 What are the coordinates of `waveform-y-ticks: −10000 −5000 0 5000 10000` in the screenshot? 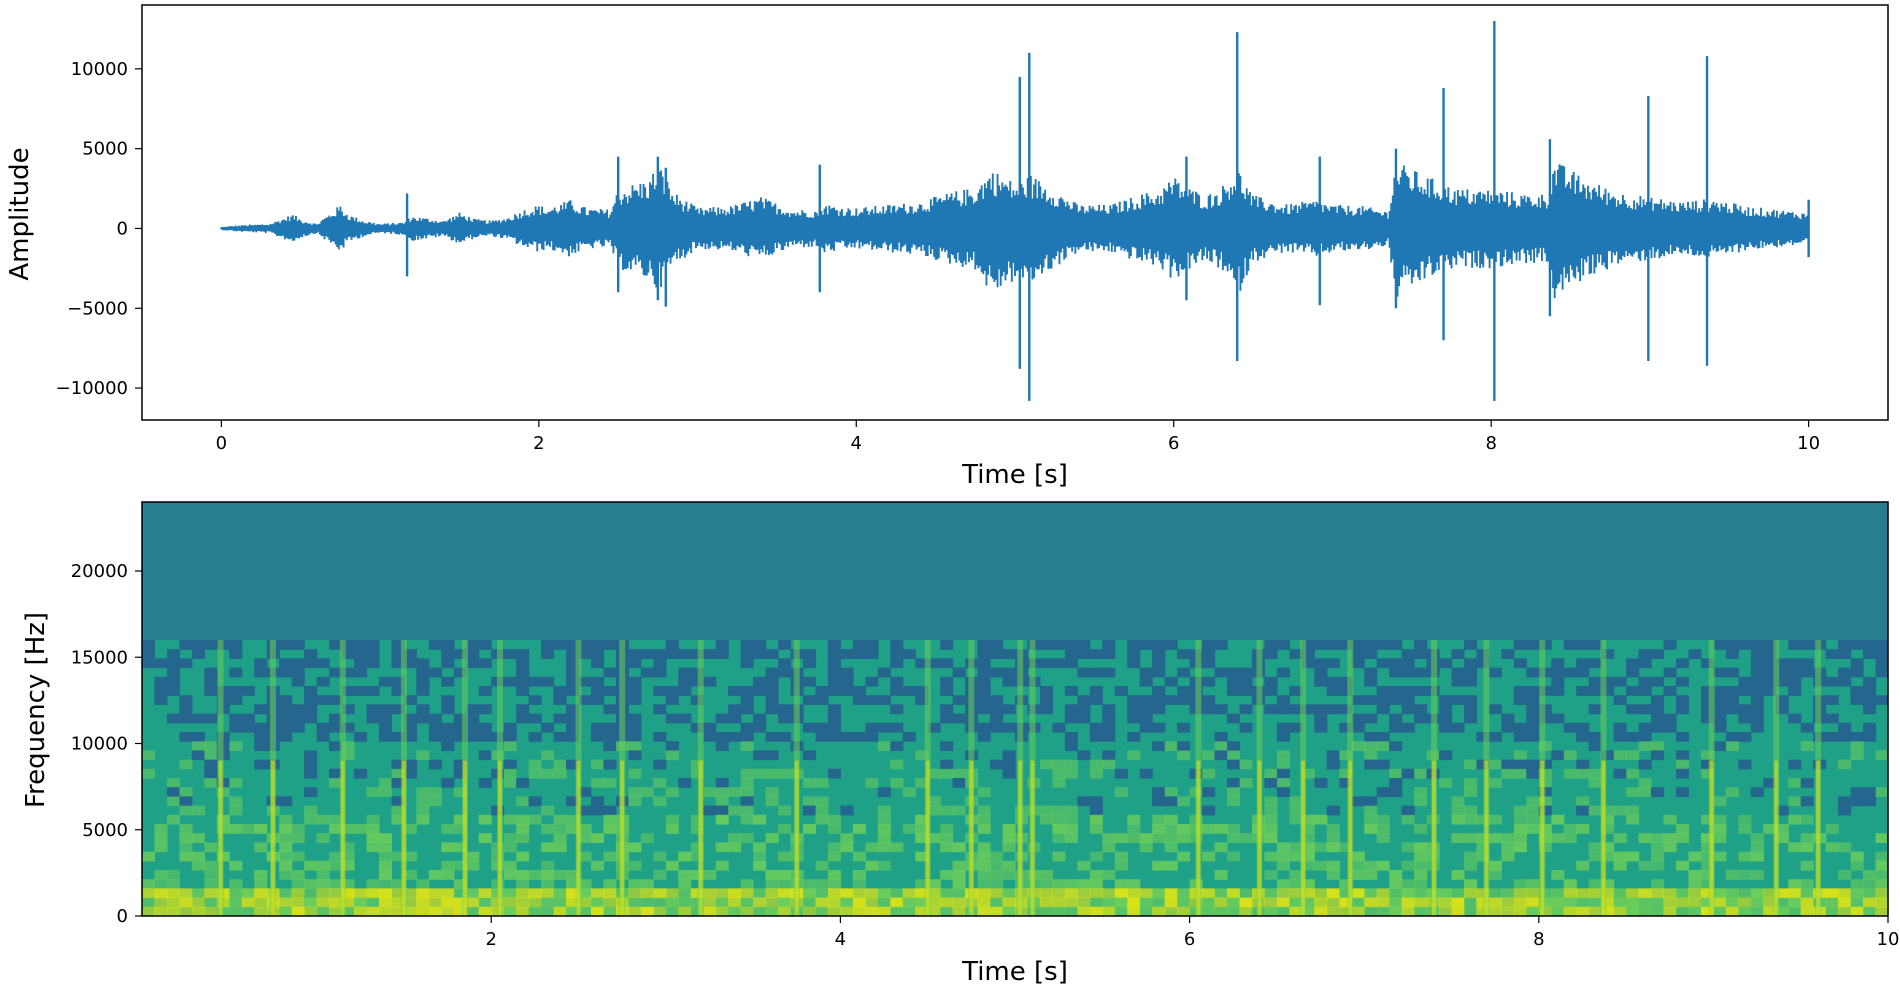 It's located at (99, 229).